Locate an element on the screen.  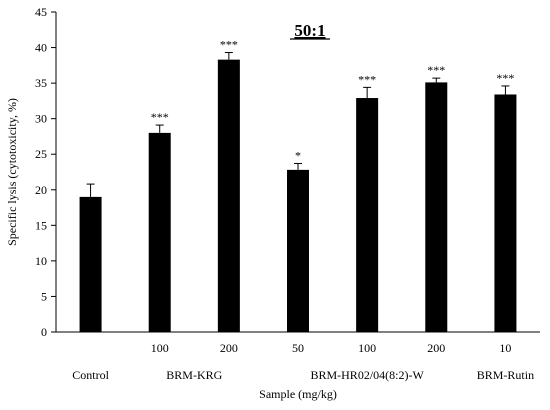
chart-title: 50:1 is located at coordinates (309, 30).